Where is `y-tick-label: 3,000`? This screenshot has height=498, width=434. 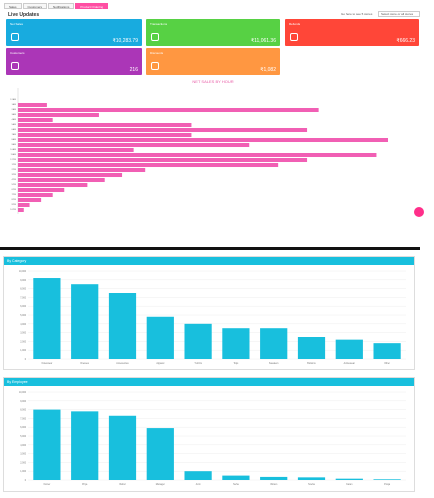 y-tick-label: 3,000 is located at coordinates (23, 455).